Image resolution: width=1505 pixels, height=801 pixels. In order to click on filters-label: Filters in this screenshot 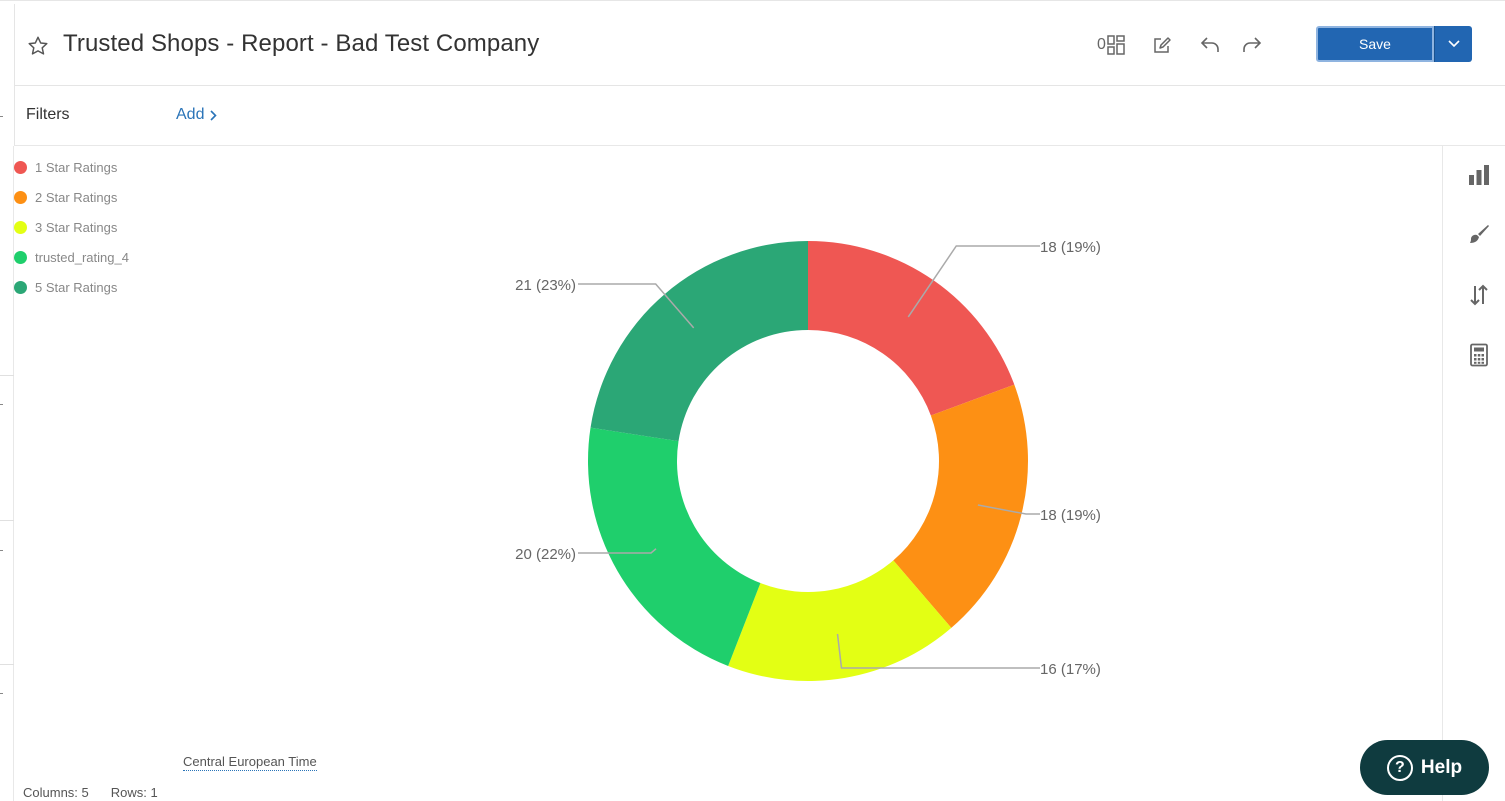, I will do `click(48, 114)`.